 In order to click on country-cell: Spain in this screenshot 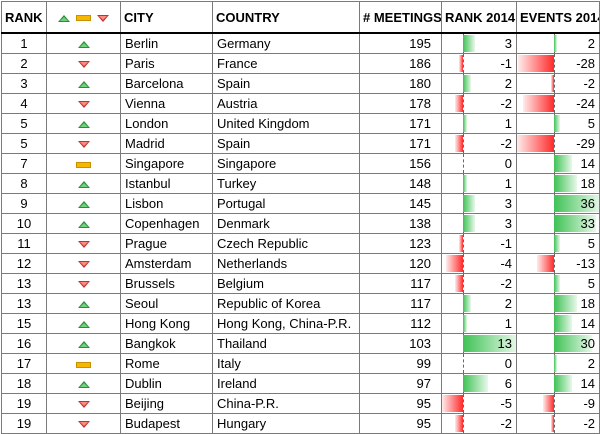, I will do `click(286, 83)`.